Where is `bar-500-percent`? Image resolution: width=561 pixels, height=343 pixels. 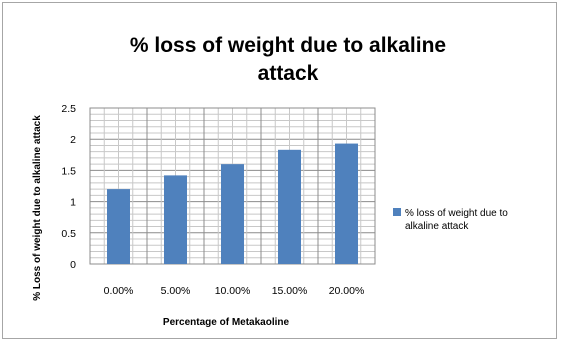
bar-500-percent is located at coordinates (175, 219).